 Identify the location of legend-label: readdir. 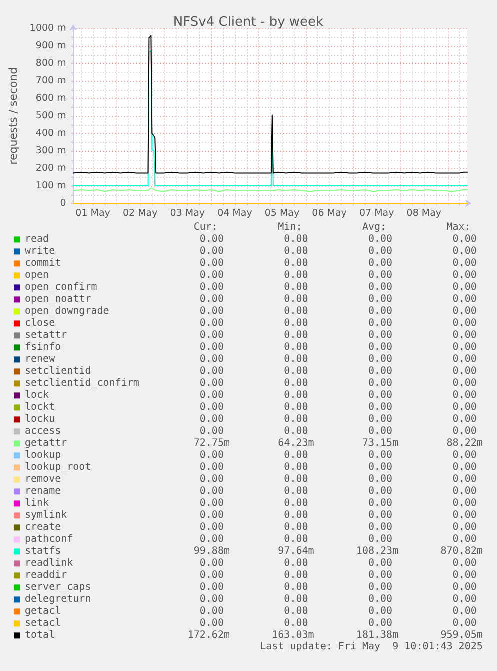
(46, 576).